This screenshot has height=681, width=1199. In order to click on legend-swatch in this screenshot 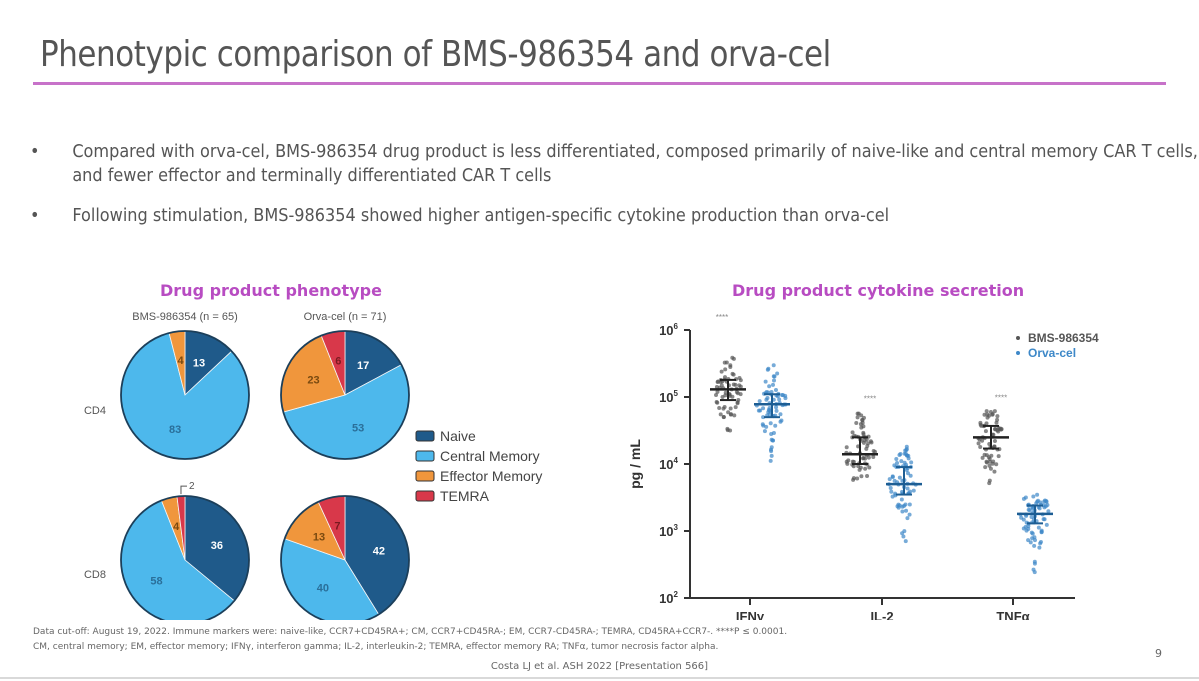, I will do `click(425, 496)`.